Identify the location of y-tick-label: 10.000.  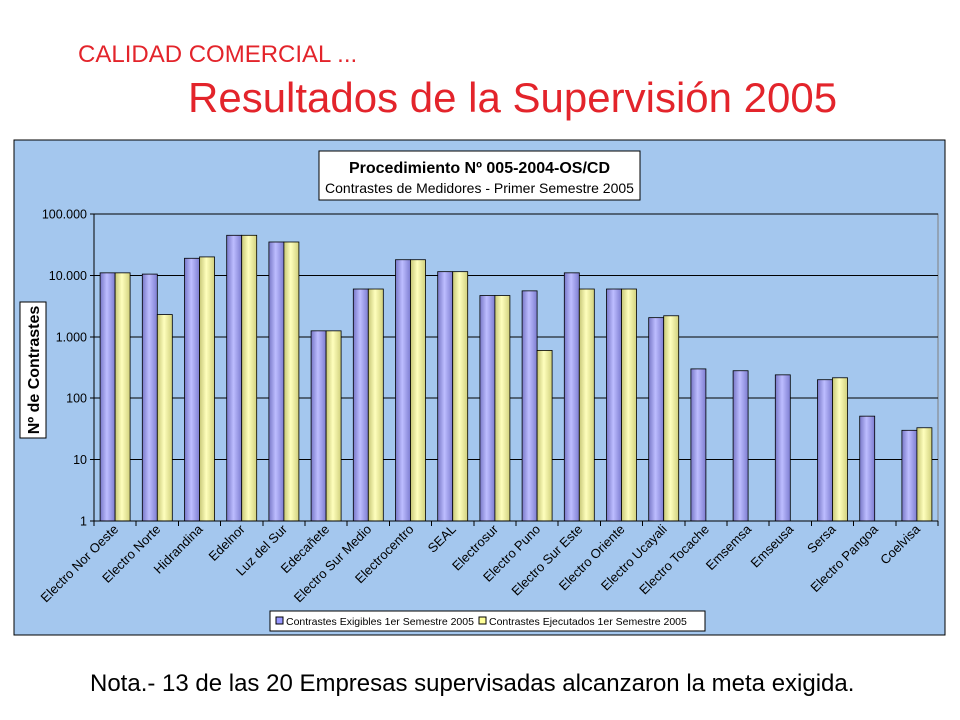
(68, 276).